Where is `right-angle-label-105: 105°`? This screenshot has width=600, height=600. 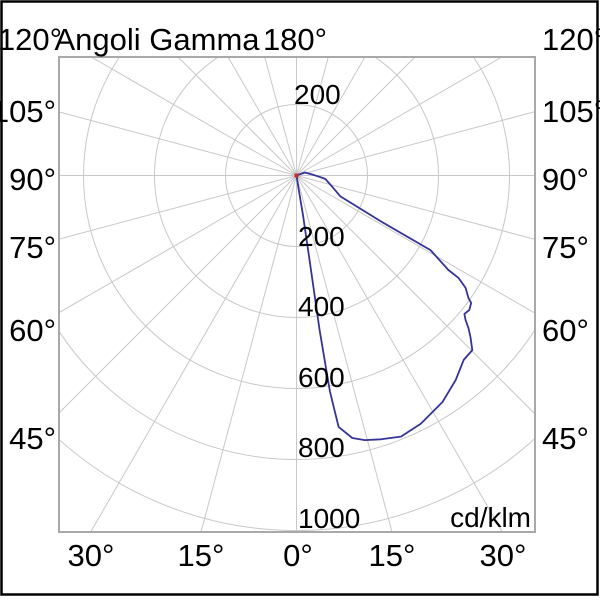
right-angle-label-105: 105° is located at coordinates (571, 111).